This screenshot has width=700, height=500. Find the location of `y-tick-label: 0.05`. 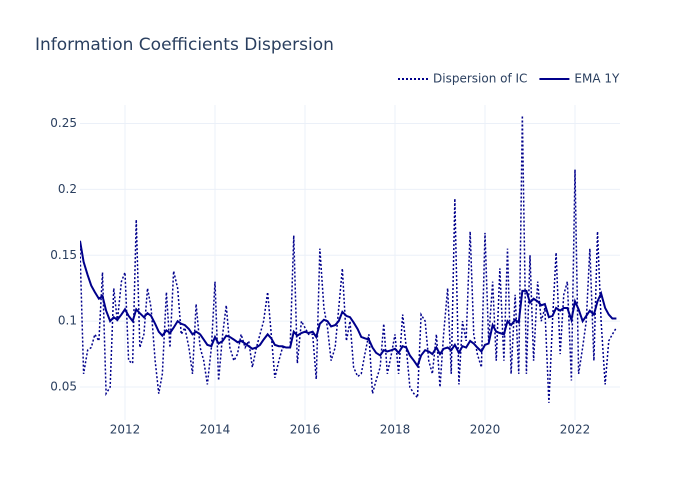

y-tick-label: 0.05 is located at coordinates (63, 387).